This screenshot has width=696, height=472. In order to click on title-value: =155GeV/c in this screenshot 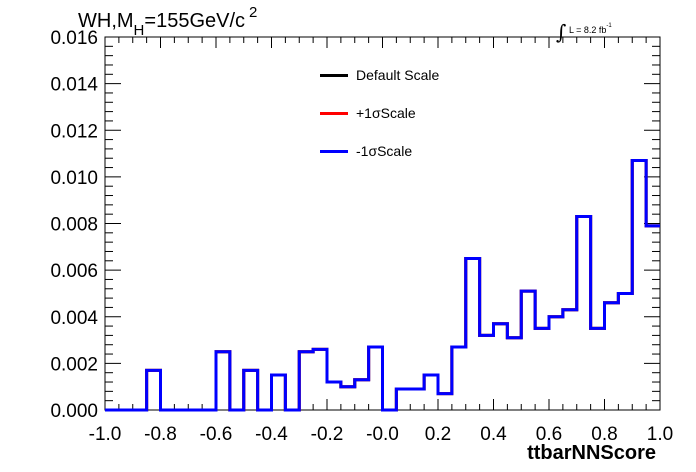, I will do `click(195, 21)`.